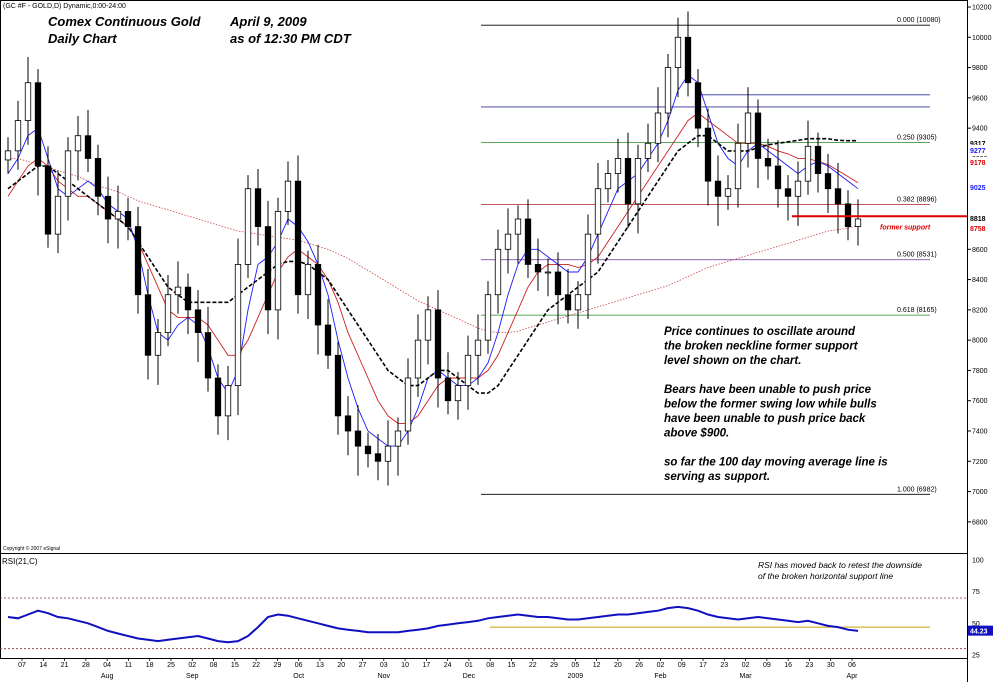 This screenshot has height=682, width=993. Describe the element at coordinates (124, 21) in the screenshot. I see `chart-title-line1: Comex Continuous Gold` at that location.